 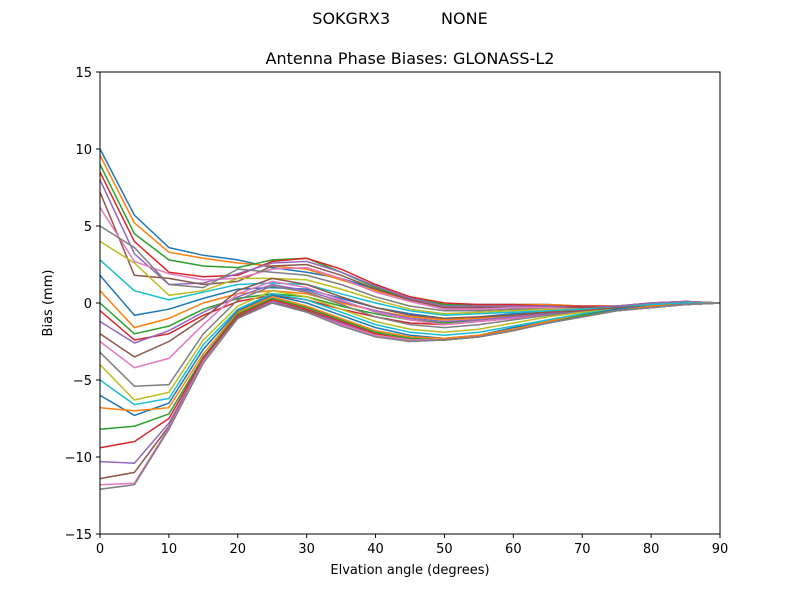 What do you see at coordinates (375, 549) in the screenshot?
I see `x-tick-label: 40` at bounding box center [375, 549].